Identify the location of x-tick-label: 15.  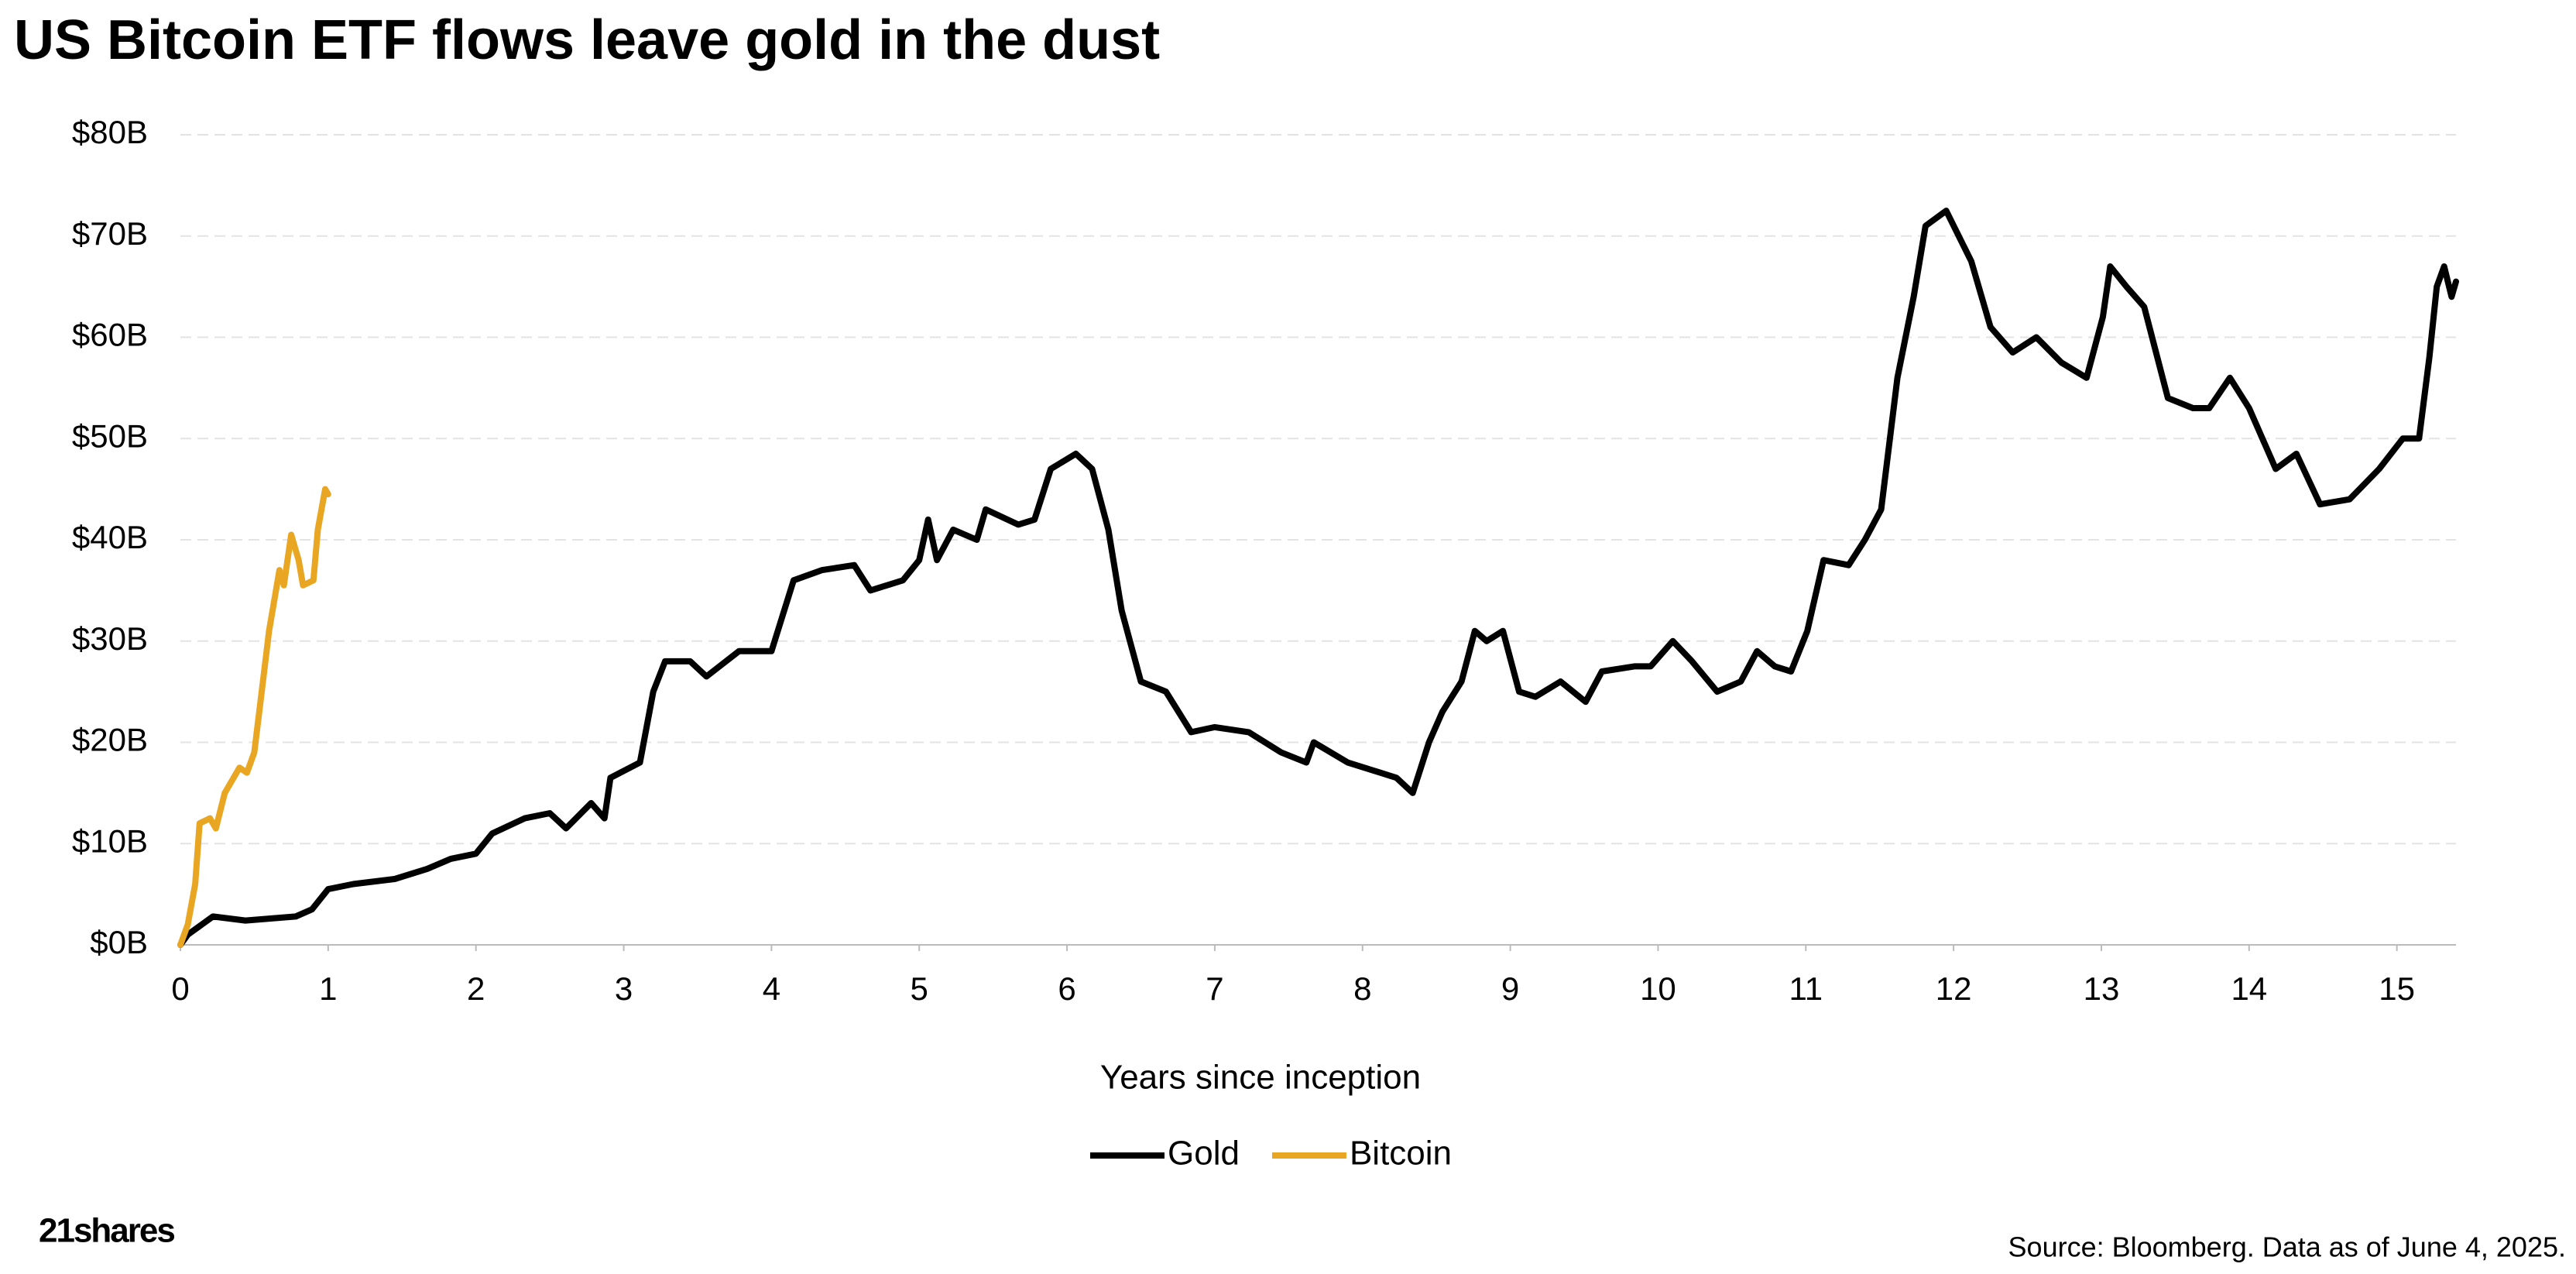
(2397, 988).